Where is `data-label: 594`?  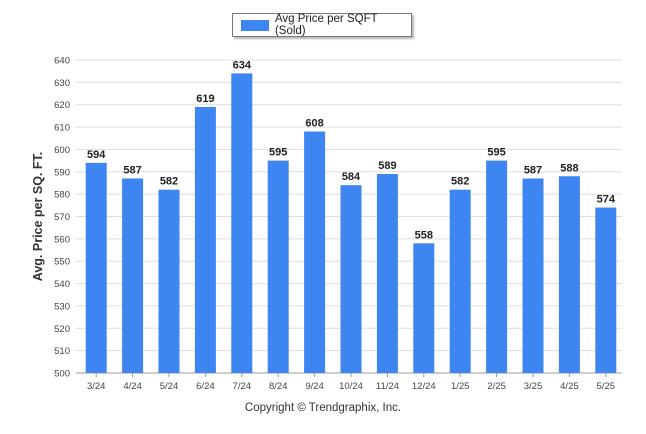
data-label: 594 is located at coordinates (96, 155).